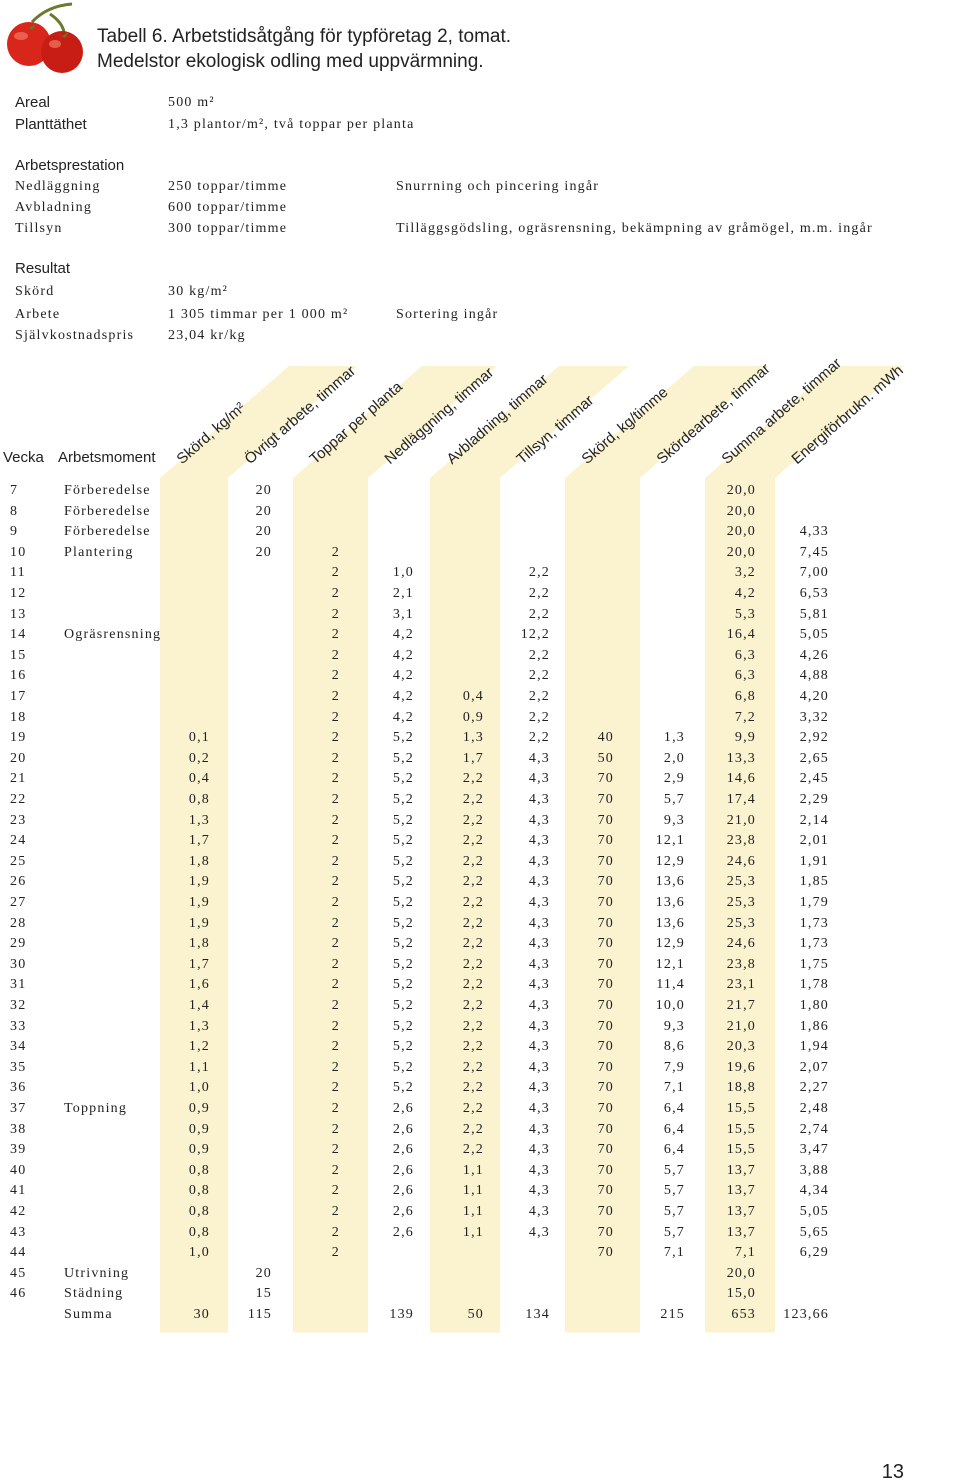 This screenshot has height=1483, width=960. What do you see at coordinates (745, 738) in the screenshot?
I see `table-cell: 9,9` at bounding box center [745, 738].